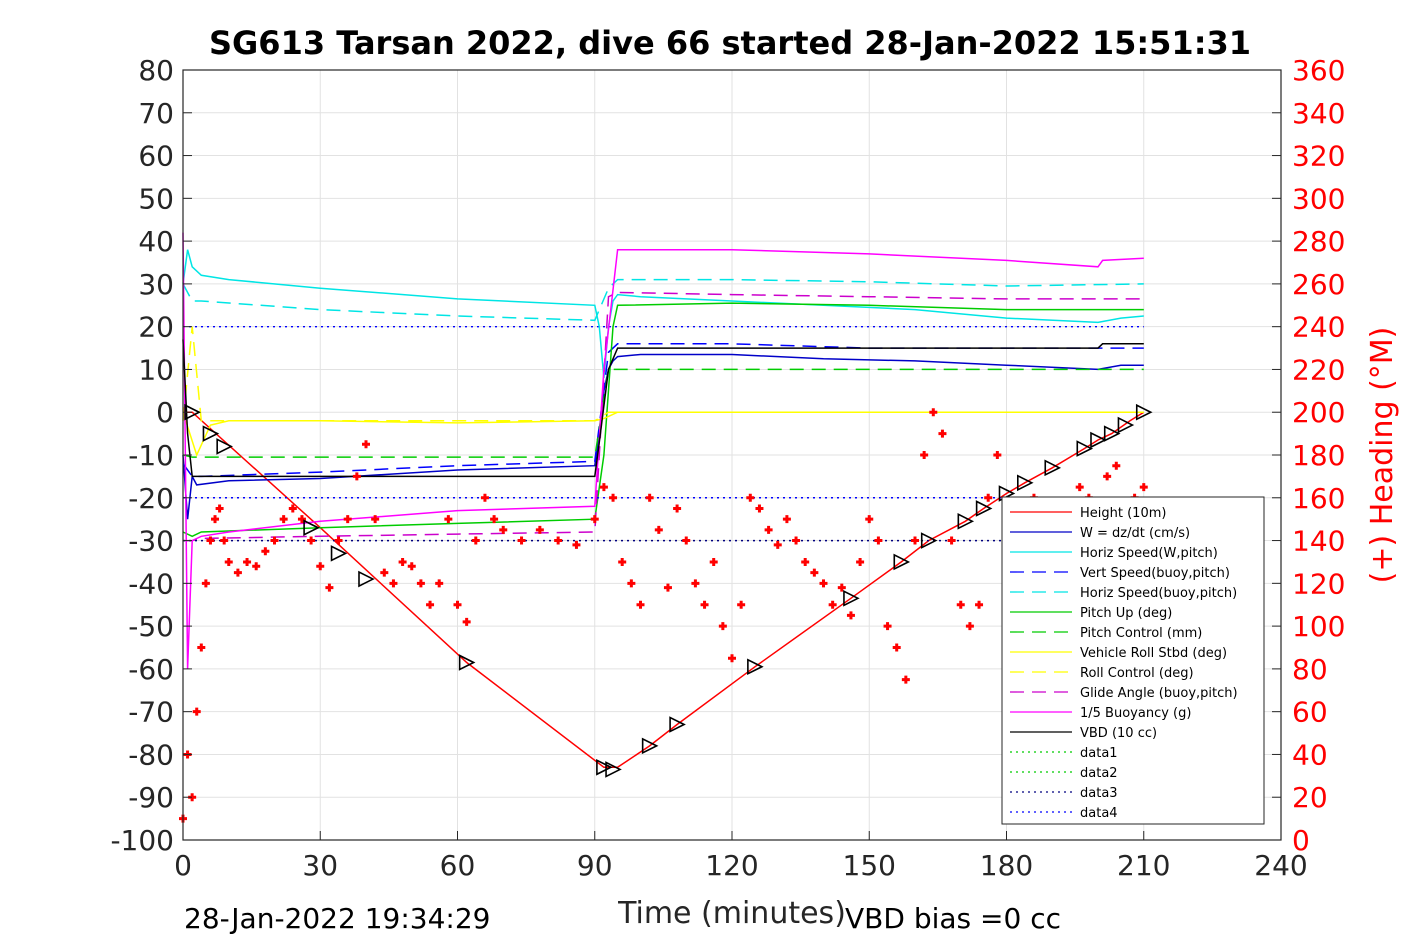 The height and width of the screenshot is (945, 1417). I want to click on y-right-tick-label: 360, so click(1318, 70).